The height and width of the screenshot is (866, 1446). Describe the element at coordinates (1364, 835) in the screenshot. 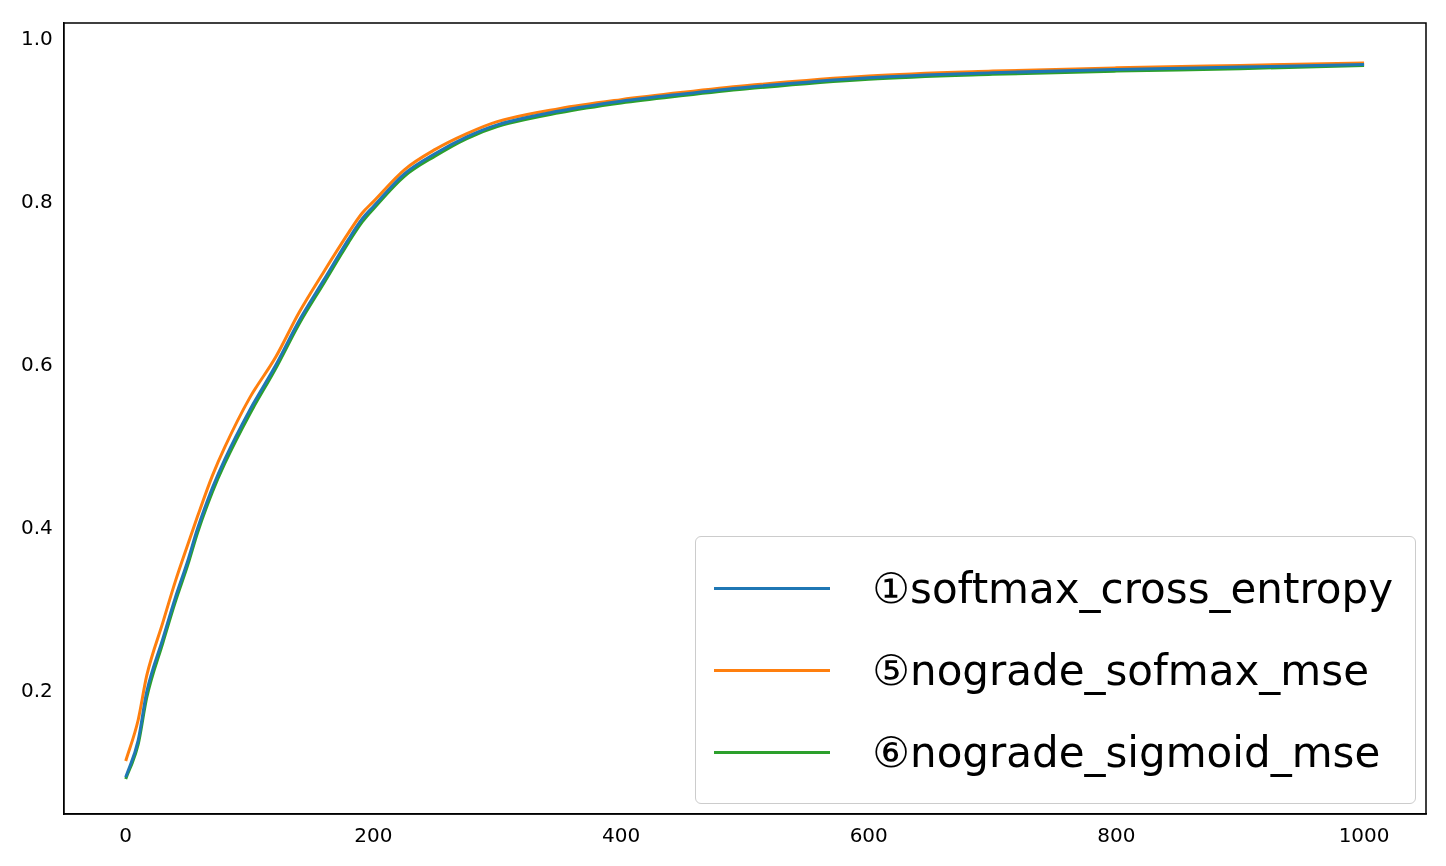

I see `x-tick-label: 1000` at that location.